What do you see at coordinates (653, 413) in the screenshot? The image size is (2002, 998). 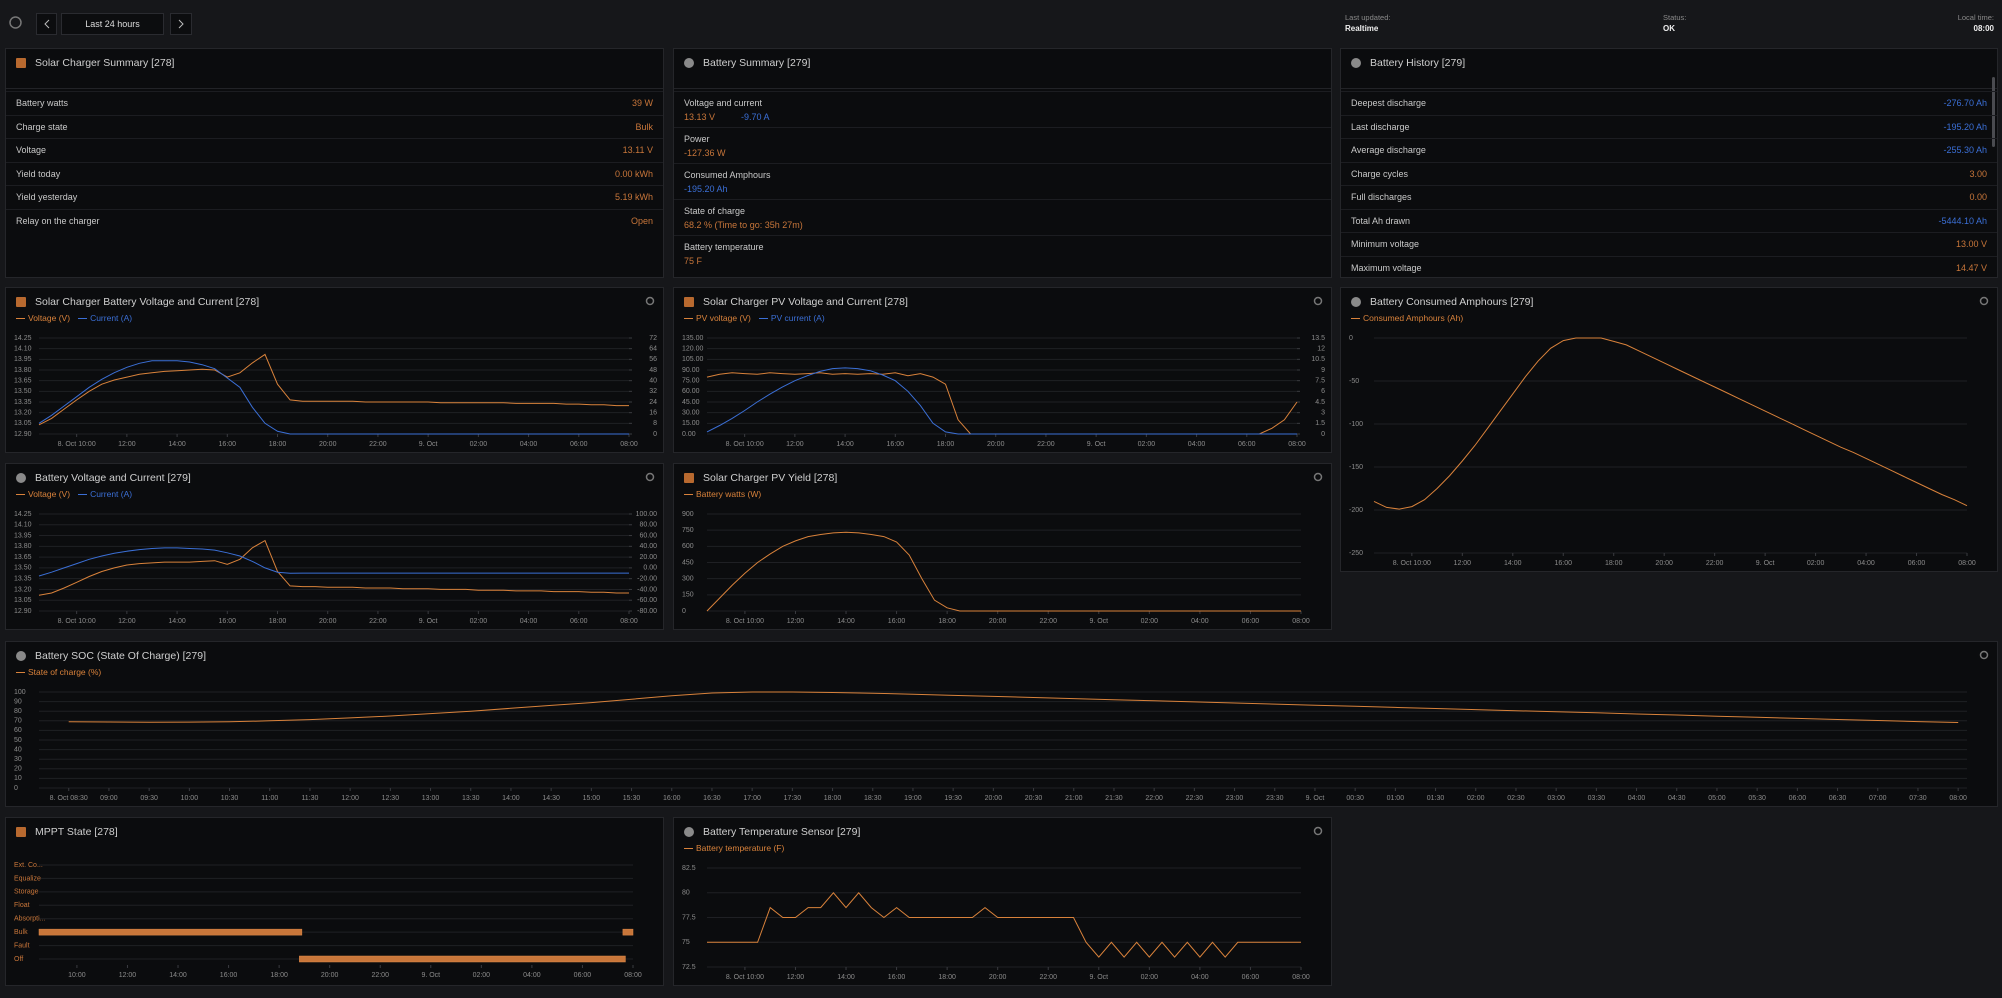 I see `y2-tick-label: 16` at bounding box center [653, 413].